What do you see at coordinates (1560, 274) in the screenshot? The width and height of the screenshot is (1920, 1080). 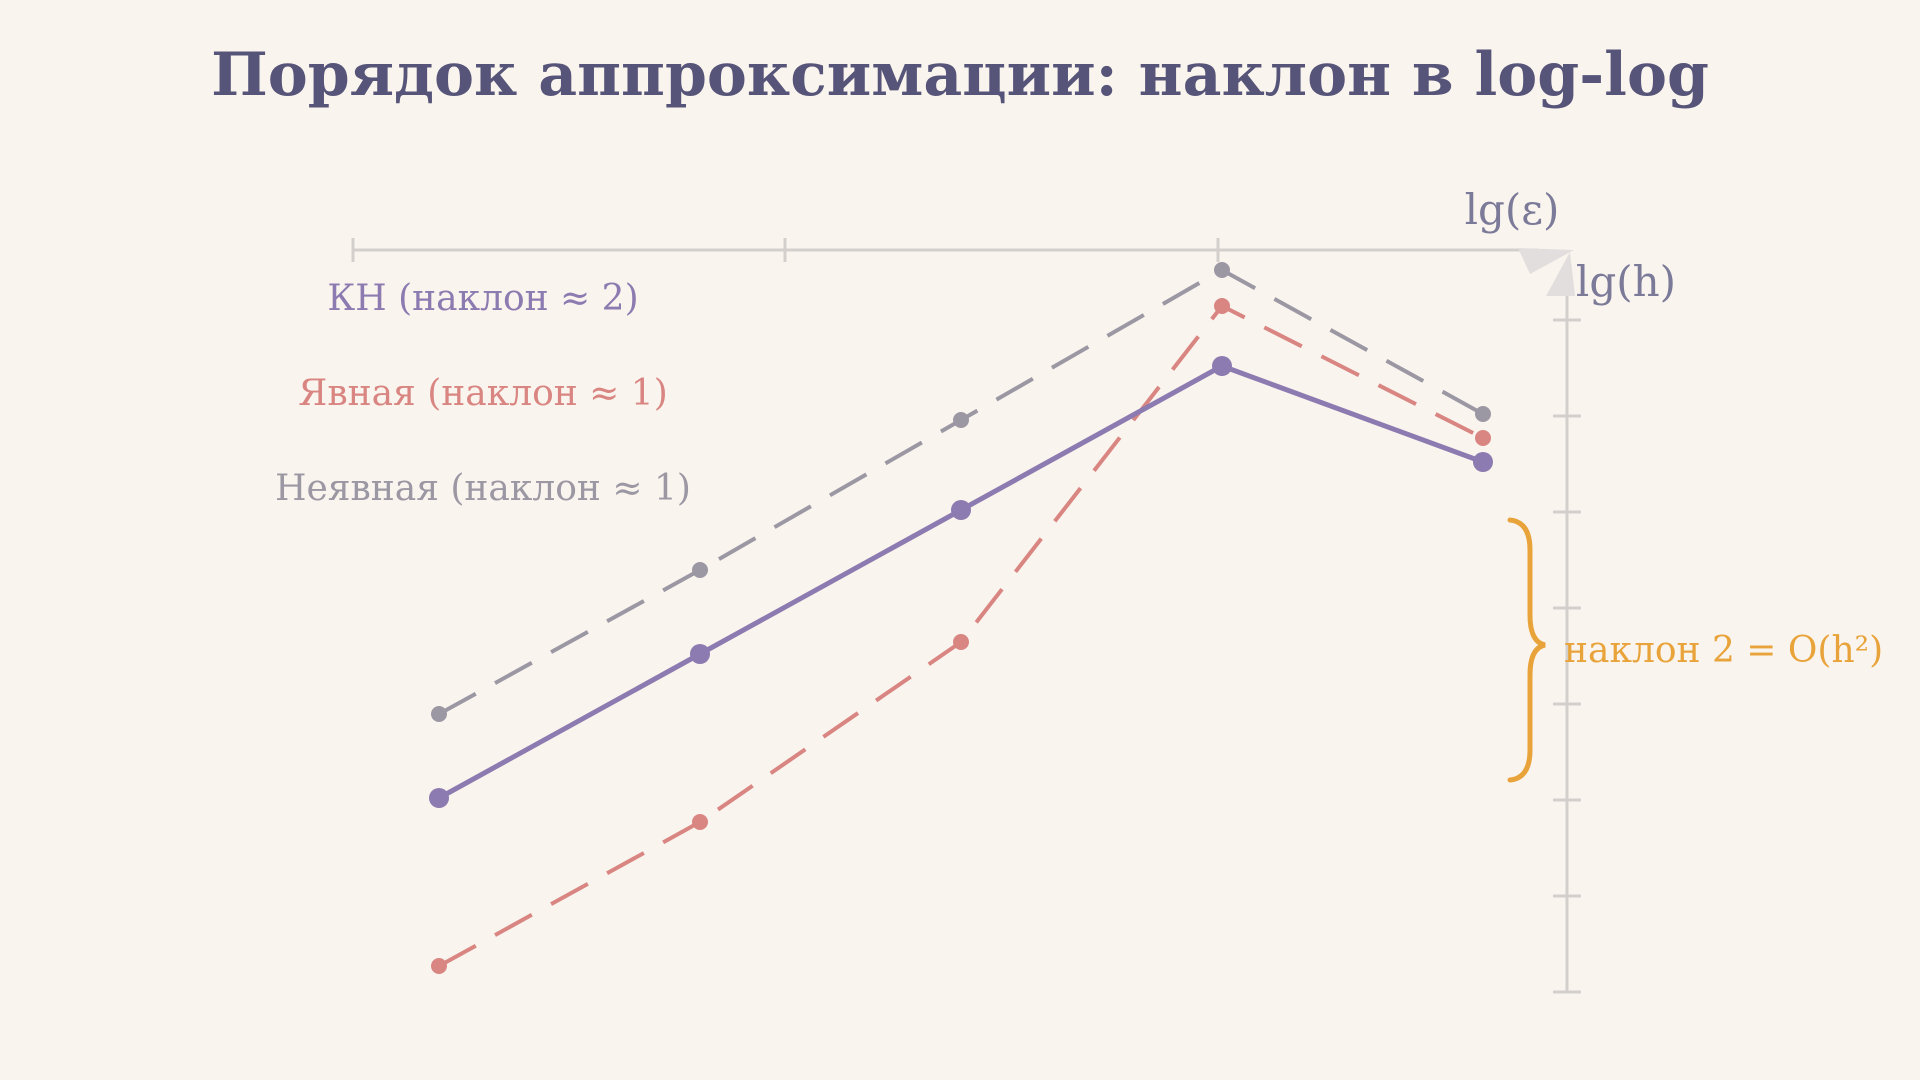 I see `right-axis-arrow` at bounding box center [1560, 274].